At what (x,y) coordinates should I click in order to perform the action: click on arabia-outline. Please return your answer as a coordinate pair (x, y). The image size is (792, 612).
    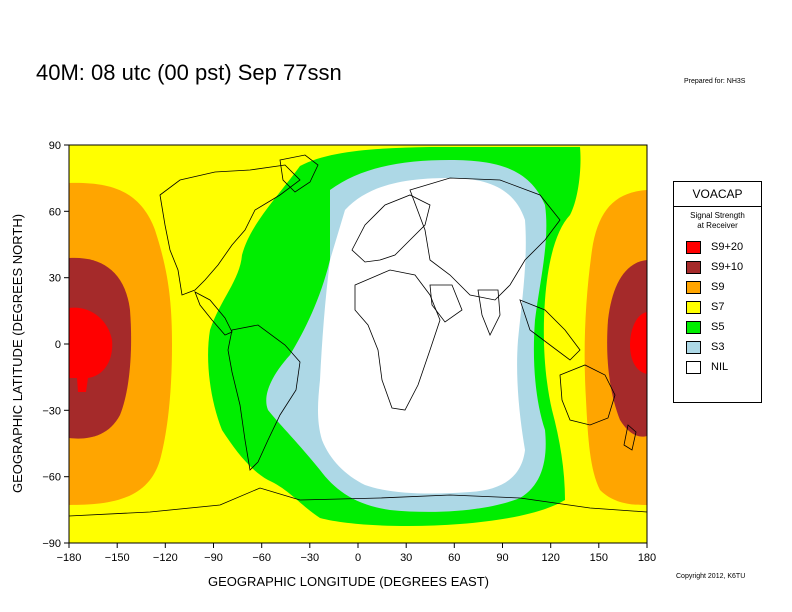
    Looking at the image, I should click on (446, 303).